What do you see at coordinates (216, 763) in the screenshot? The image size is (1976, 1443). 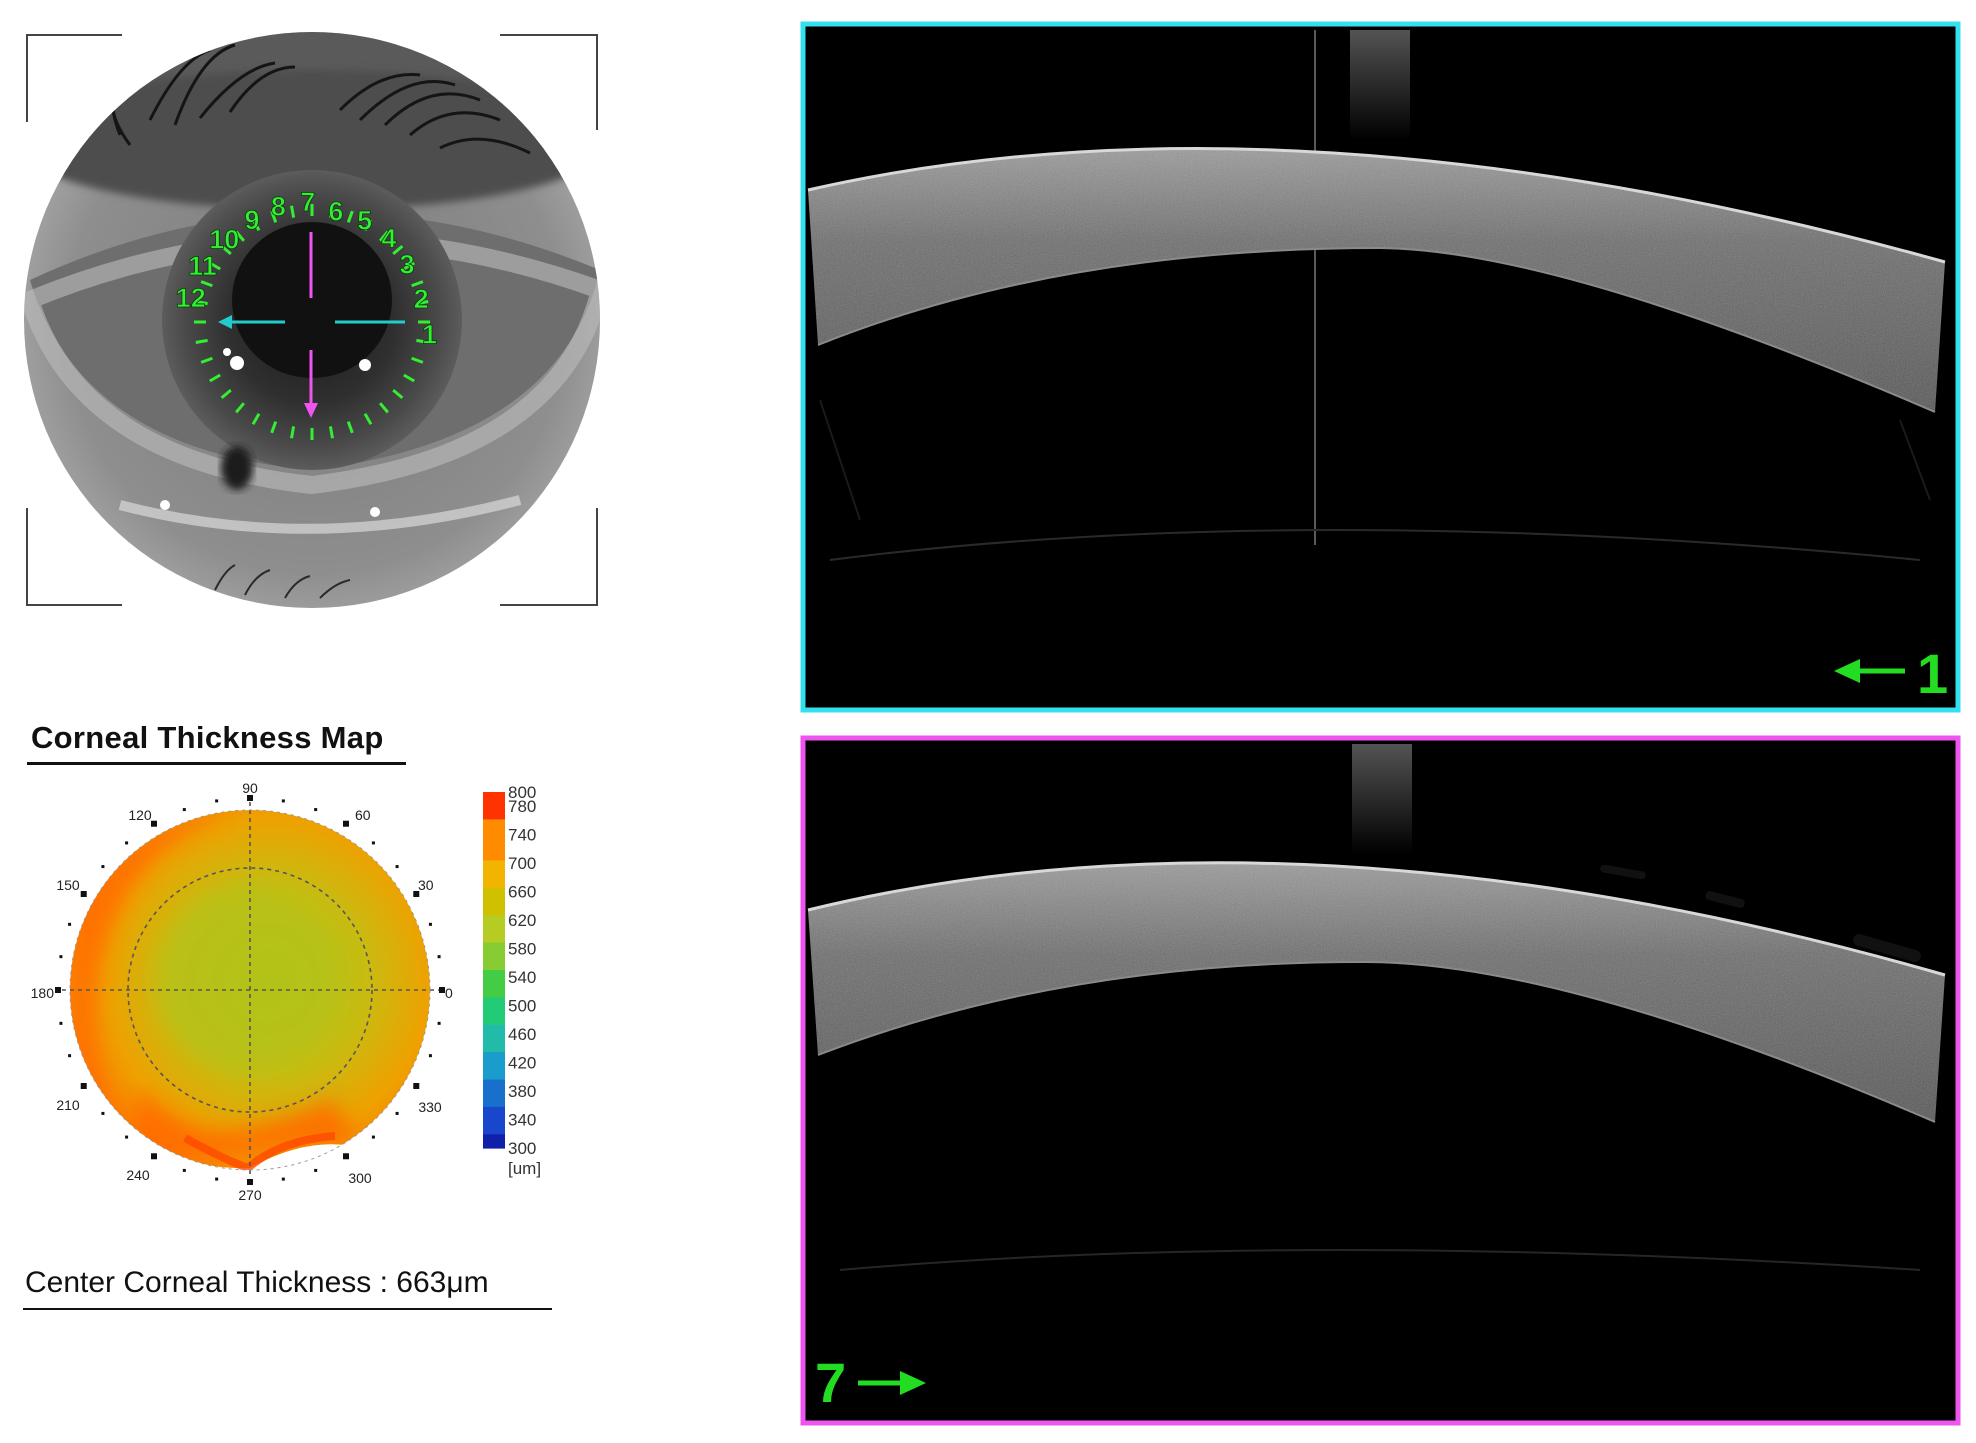 I see `thickness-map-title-underline` at bounding box center [216, 763].